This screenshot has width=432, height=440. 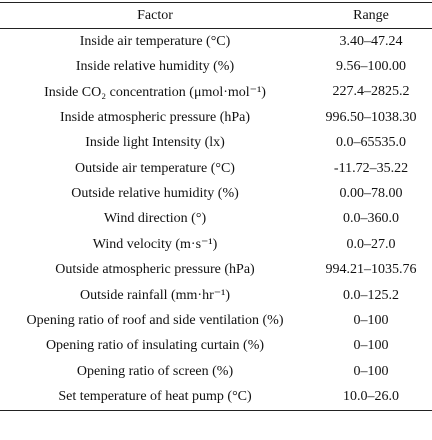 I want to click on table-row: Inside air temperature (°C) 3.40–47.24, so click(x=216, y=42).